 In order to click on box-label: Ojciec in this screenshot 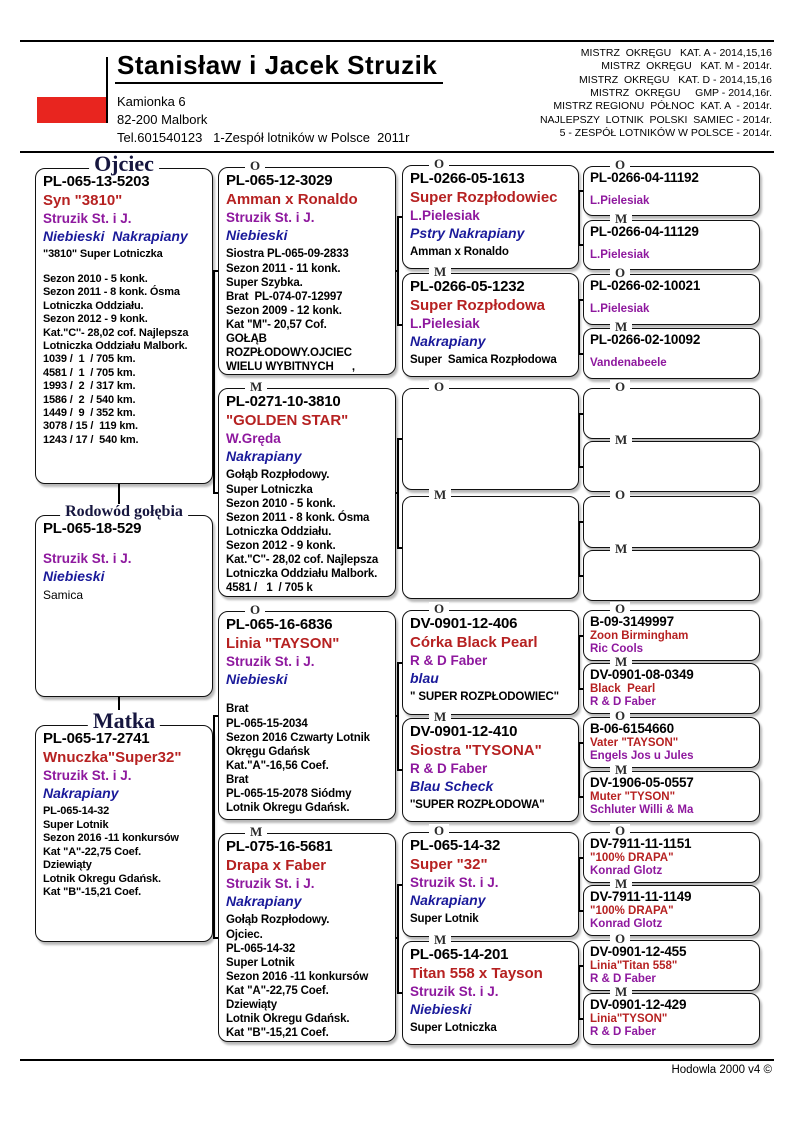, I will do `click(124, 164)`.